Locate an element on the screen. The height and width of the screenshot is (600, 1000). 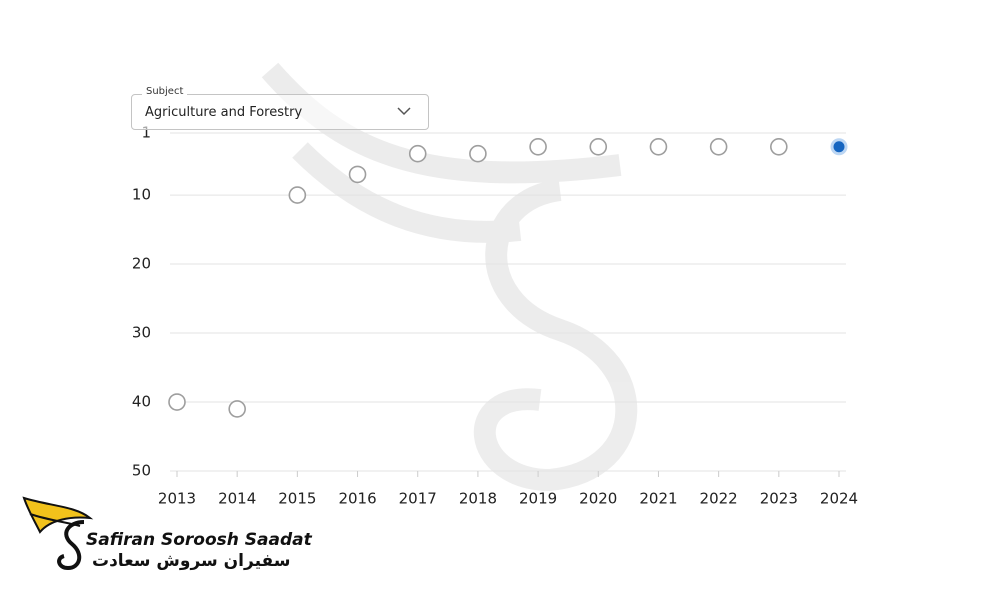
y-tick-label: 1 is located at coordinates (146, 133).